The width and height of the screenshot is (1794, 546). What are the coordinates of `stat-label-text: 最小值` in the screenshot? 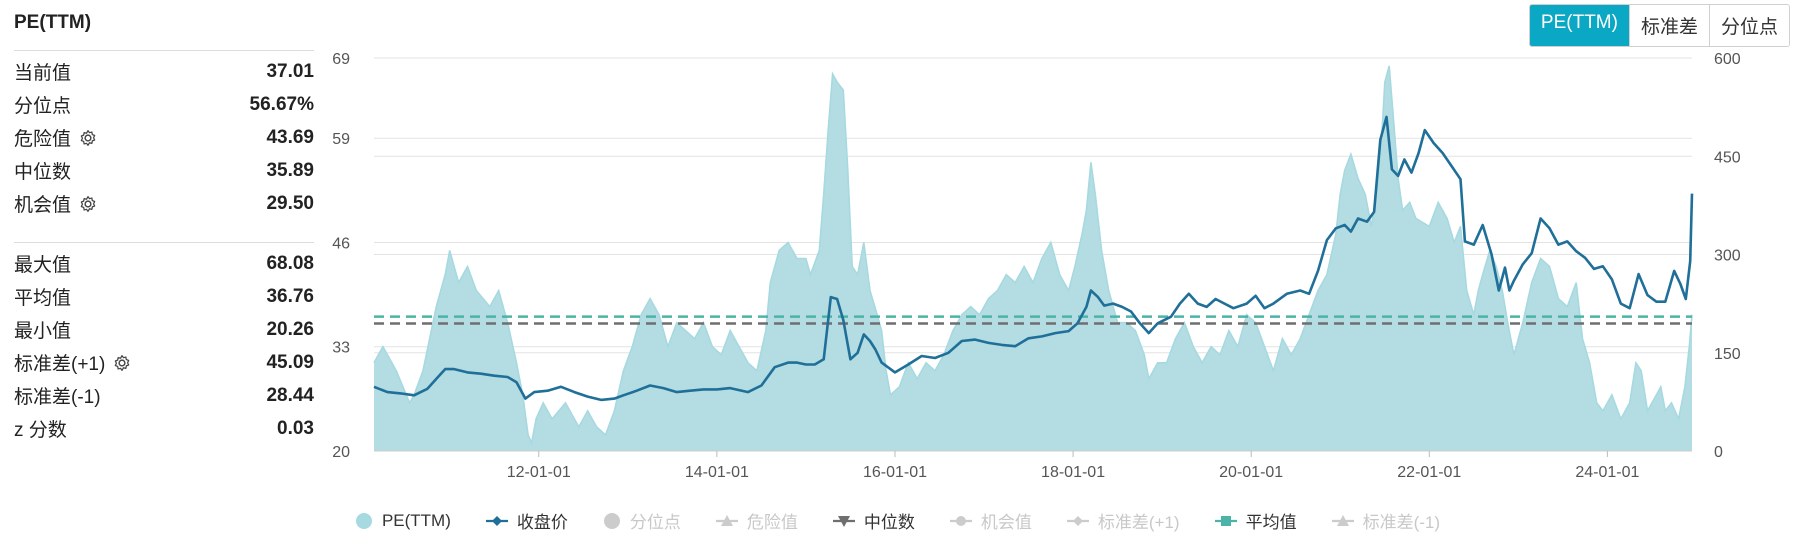 It's located at (43, 331).